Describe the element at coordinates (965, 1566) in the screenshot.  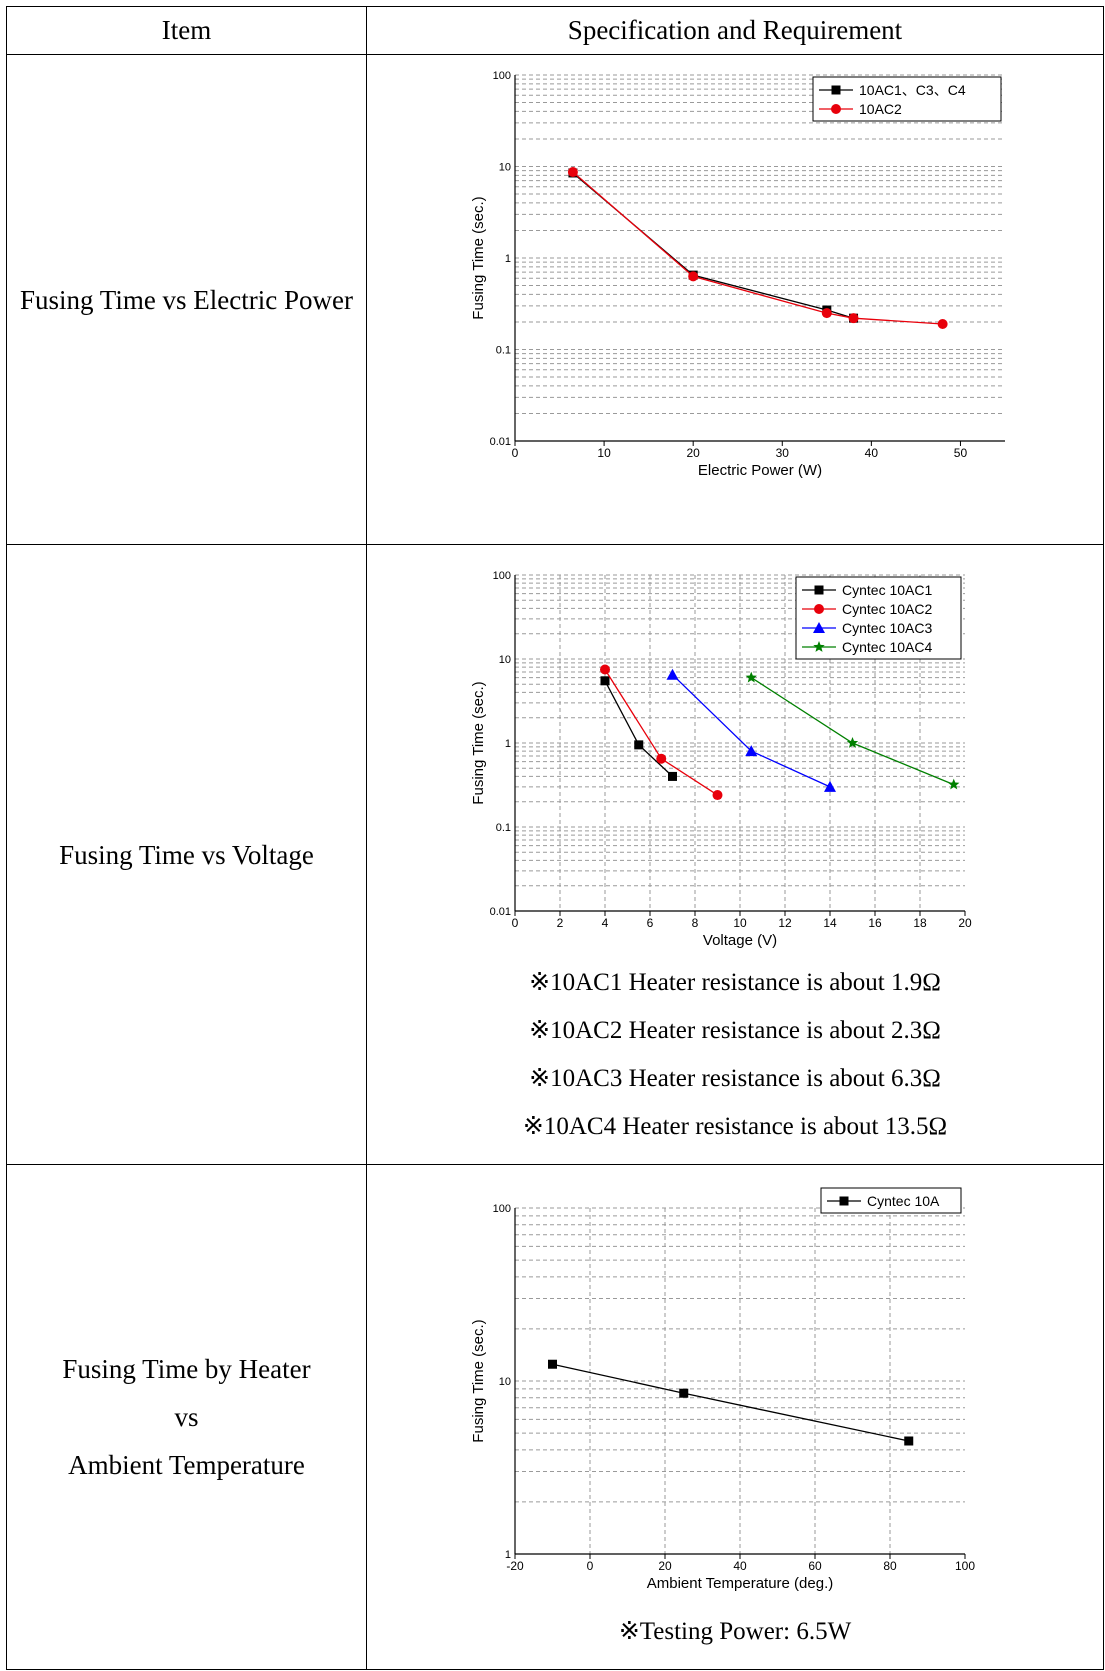
I see `x-tick-label: 100` at that location.